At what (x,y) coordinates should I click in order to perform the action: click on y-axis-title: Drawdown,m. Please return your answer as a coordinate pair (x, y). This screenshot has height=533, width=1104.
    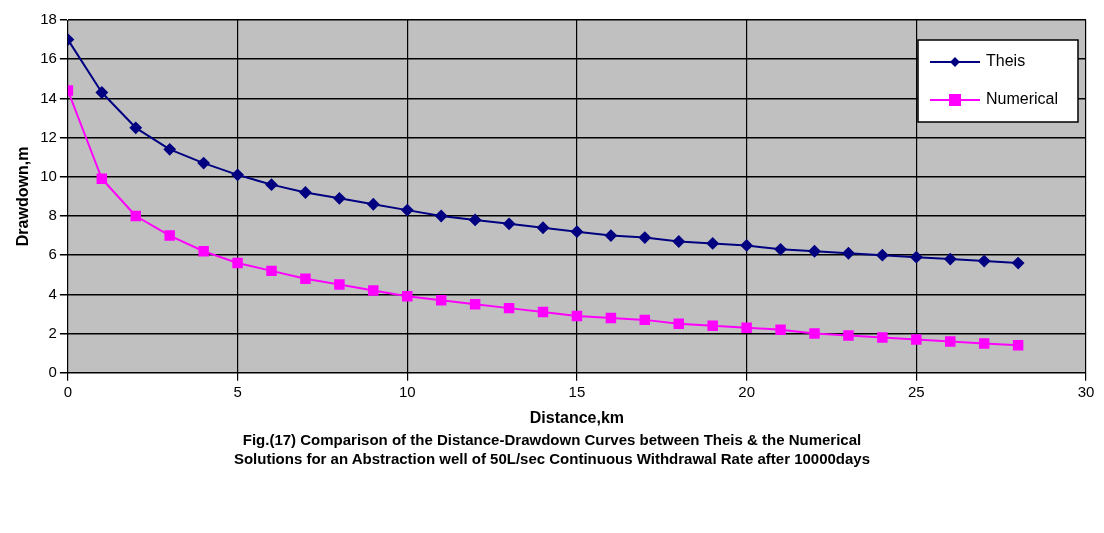
    Looking at the image, I should click on (23, 196).